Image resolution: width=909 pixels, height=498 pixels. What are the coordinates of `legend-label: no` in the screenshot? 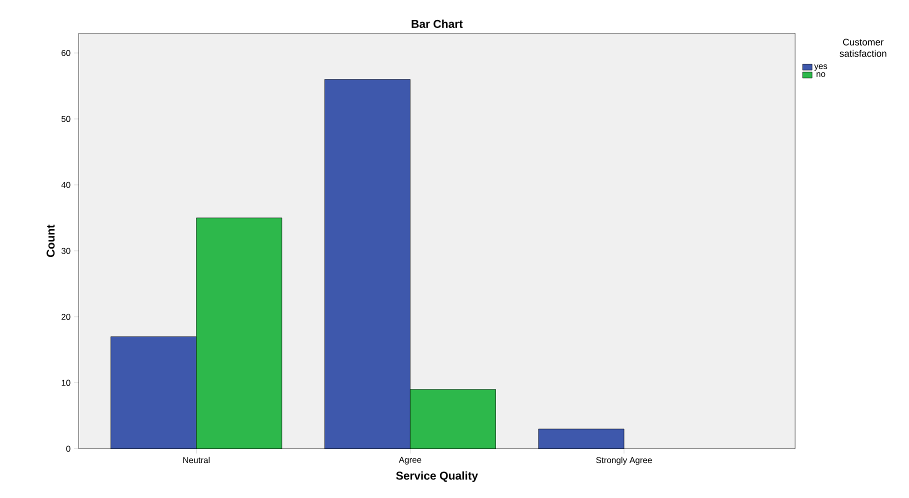 It's located at (821, 74).